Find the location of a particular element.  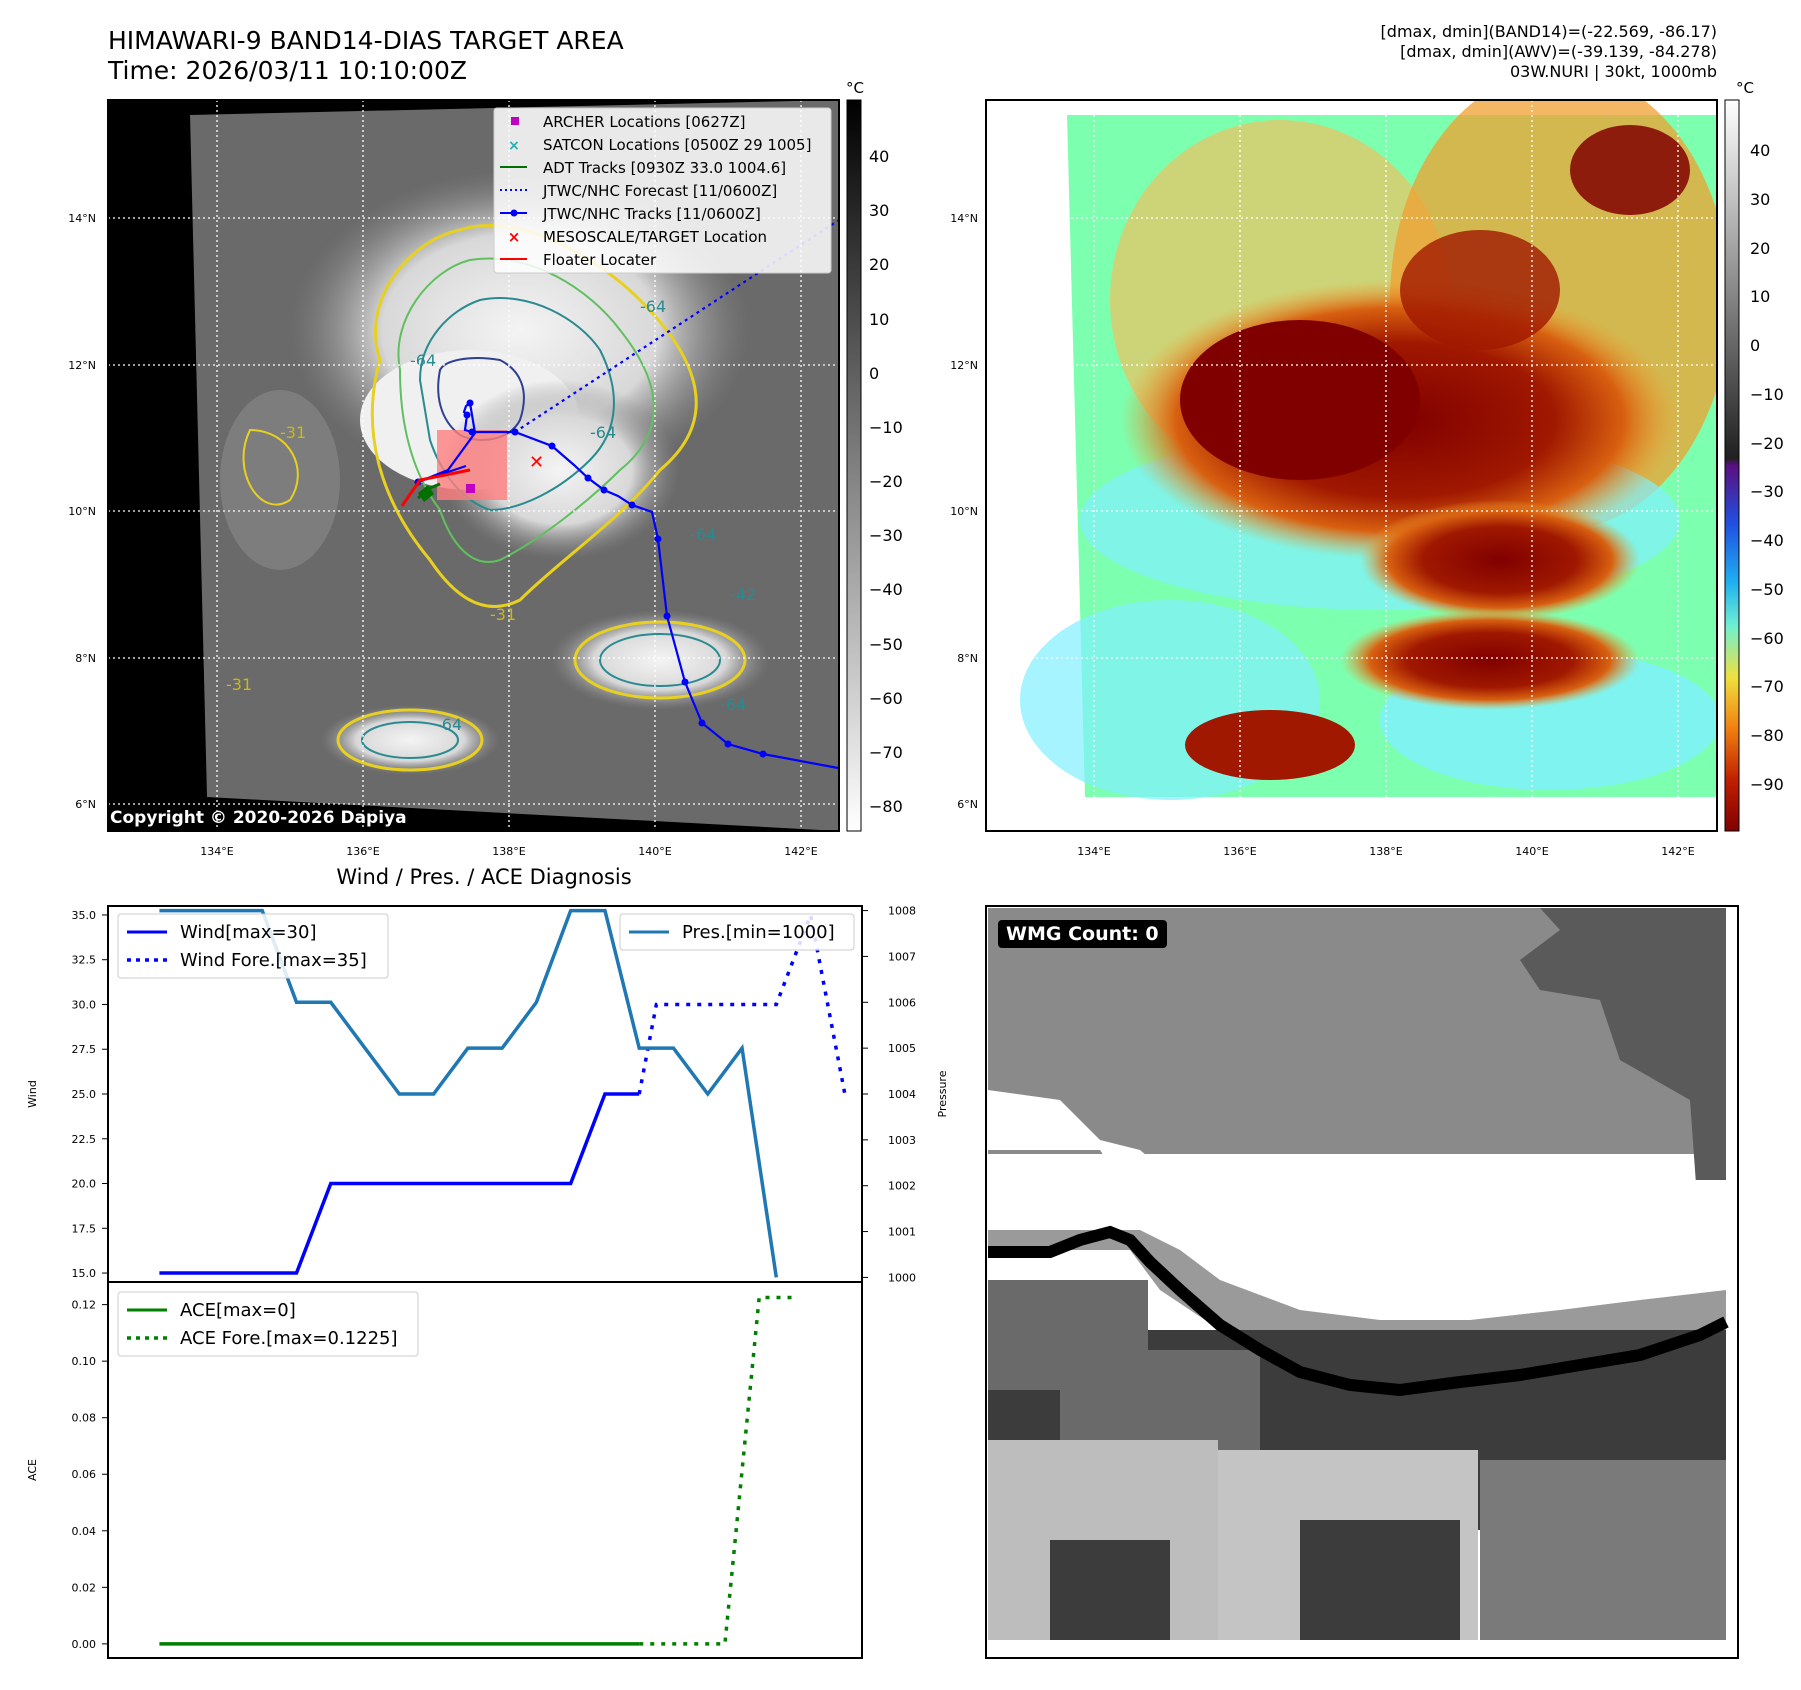

archer-location is located at coordinates (470, 488).